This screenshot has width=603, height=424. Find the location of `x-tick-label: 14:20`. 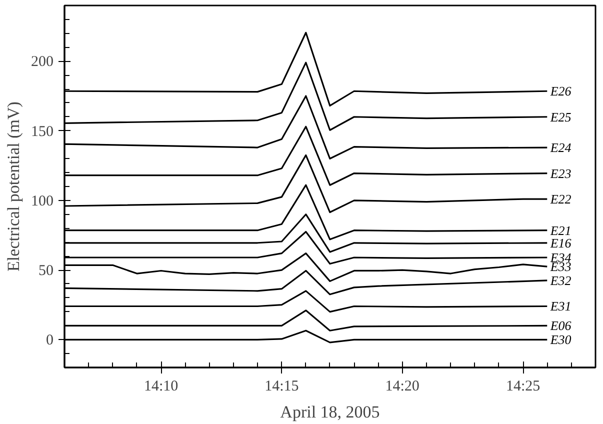

x-tick-label: 14:20 is located at coordinates (402, 386).